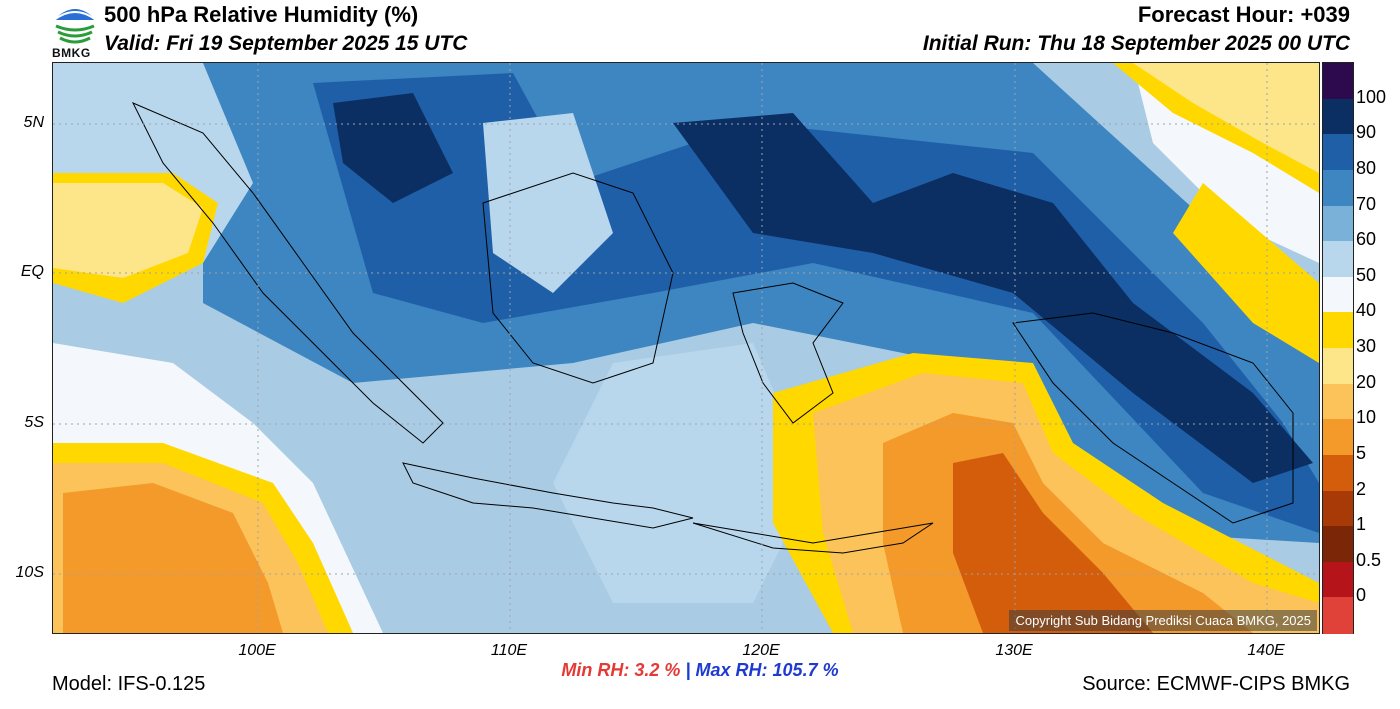  I want to click on colorbar-label: 5, so click(1361, 452).